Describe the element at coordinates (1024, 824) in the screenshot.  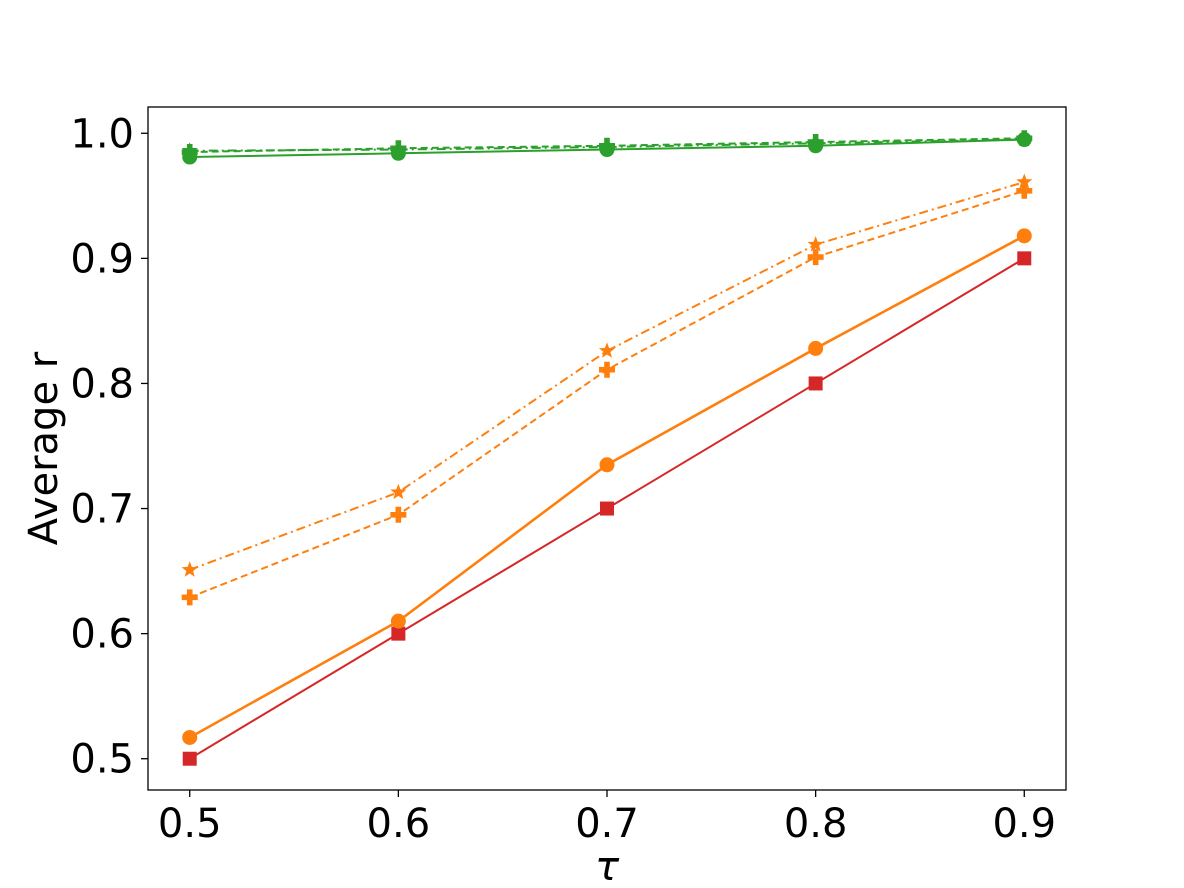
I see `x-tick-label: 0.9` at that location.